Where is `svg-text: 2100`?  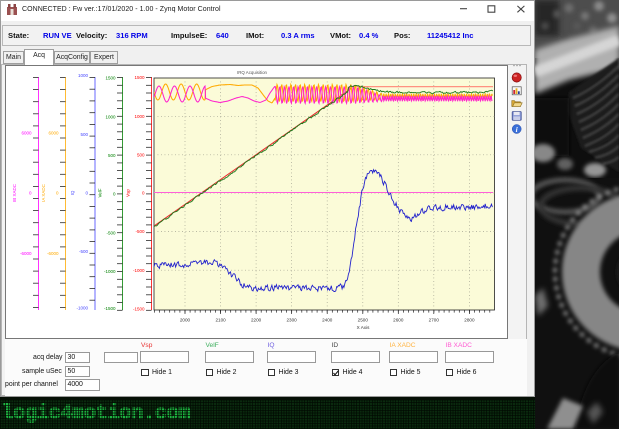
svg-text: 2100 is located at coordinates (220, 320).